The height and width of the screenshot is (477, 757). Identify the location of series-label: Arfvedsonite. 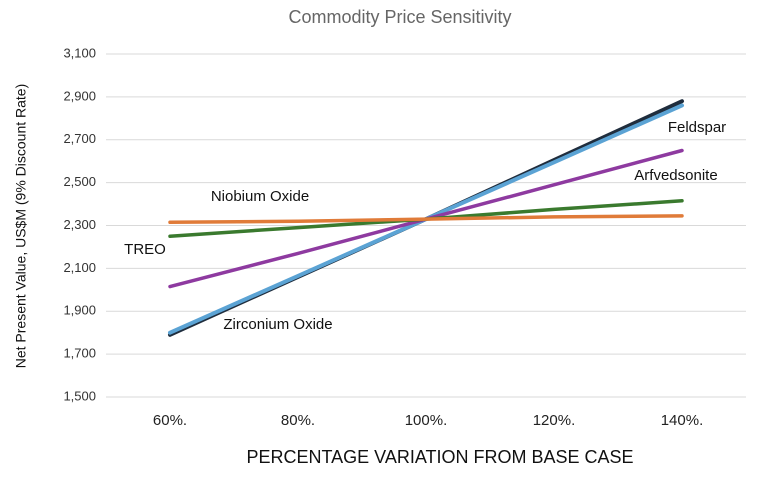
(675, 175).